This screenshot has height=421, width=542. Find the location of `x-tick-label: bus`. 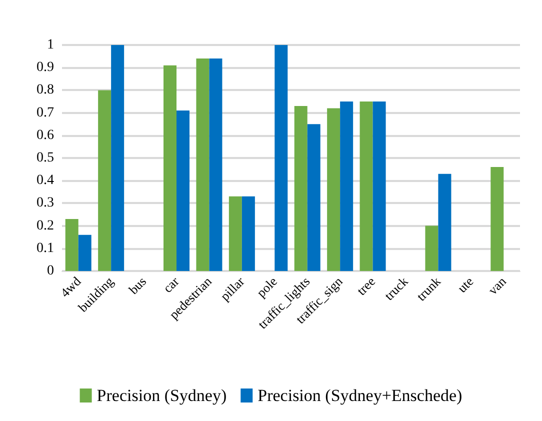

x-tick-label: bus is located at coordinates (138, 286).